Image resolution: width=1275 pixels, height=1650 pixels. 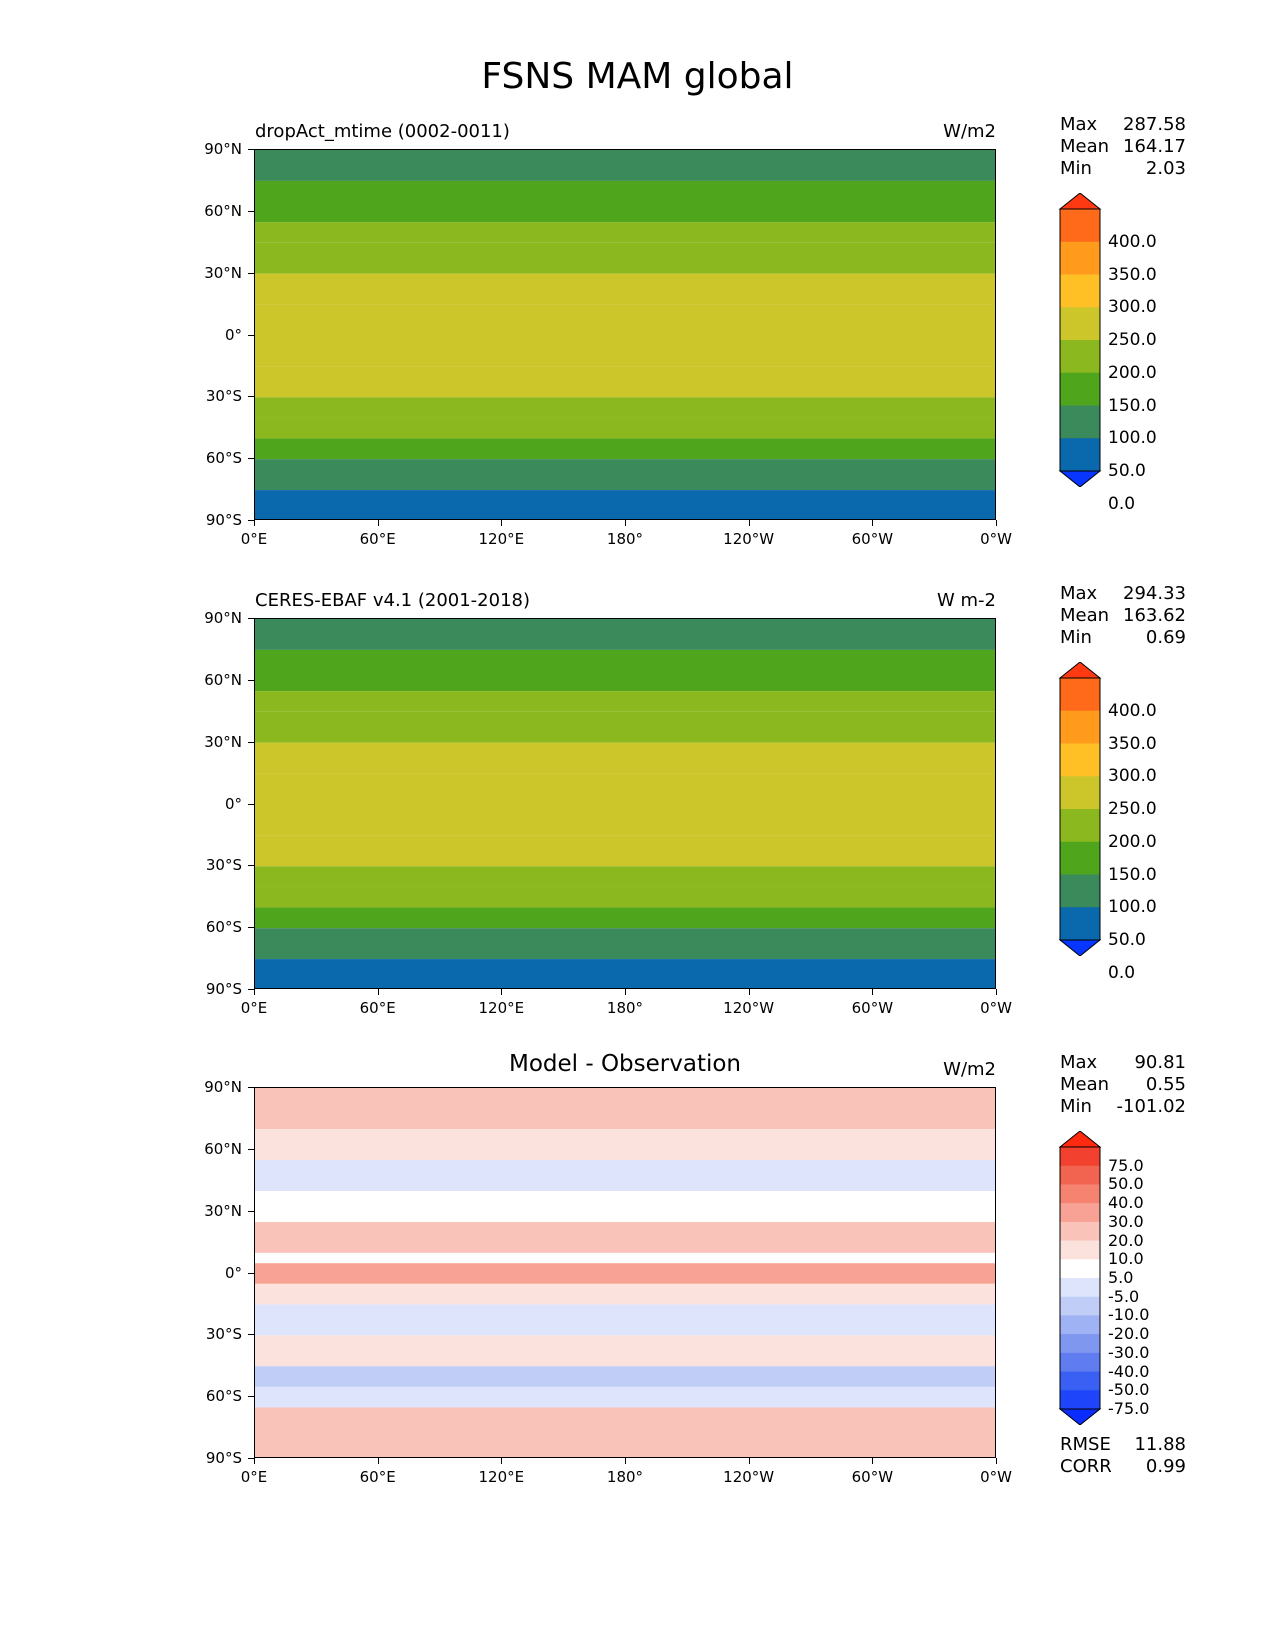 I want to click on band--50, so click(x=625, y=449).